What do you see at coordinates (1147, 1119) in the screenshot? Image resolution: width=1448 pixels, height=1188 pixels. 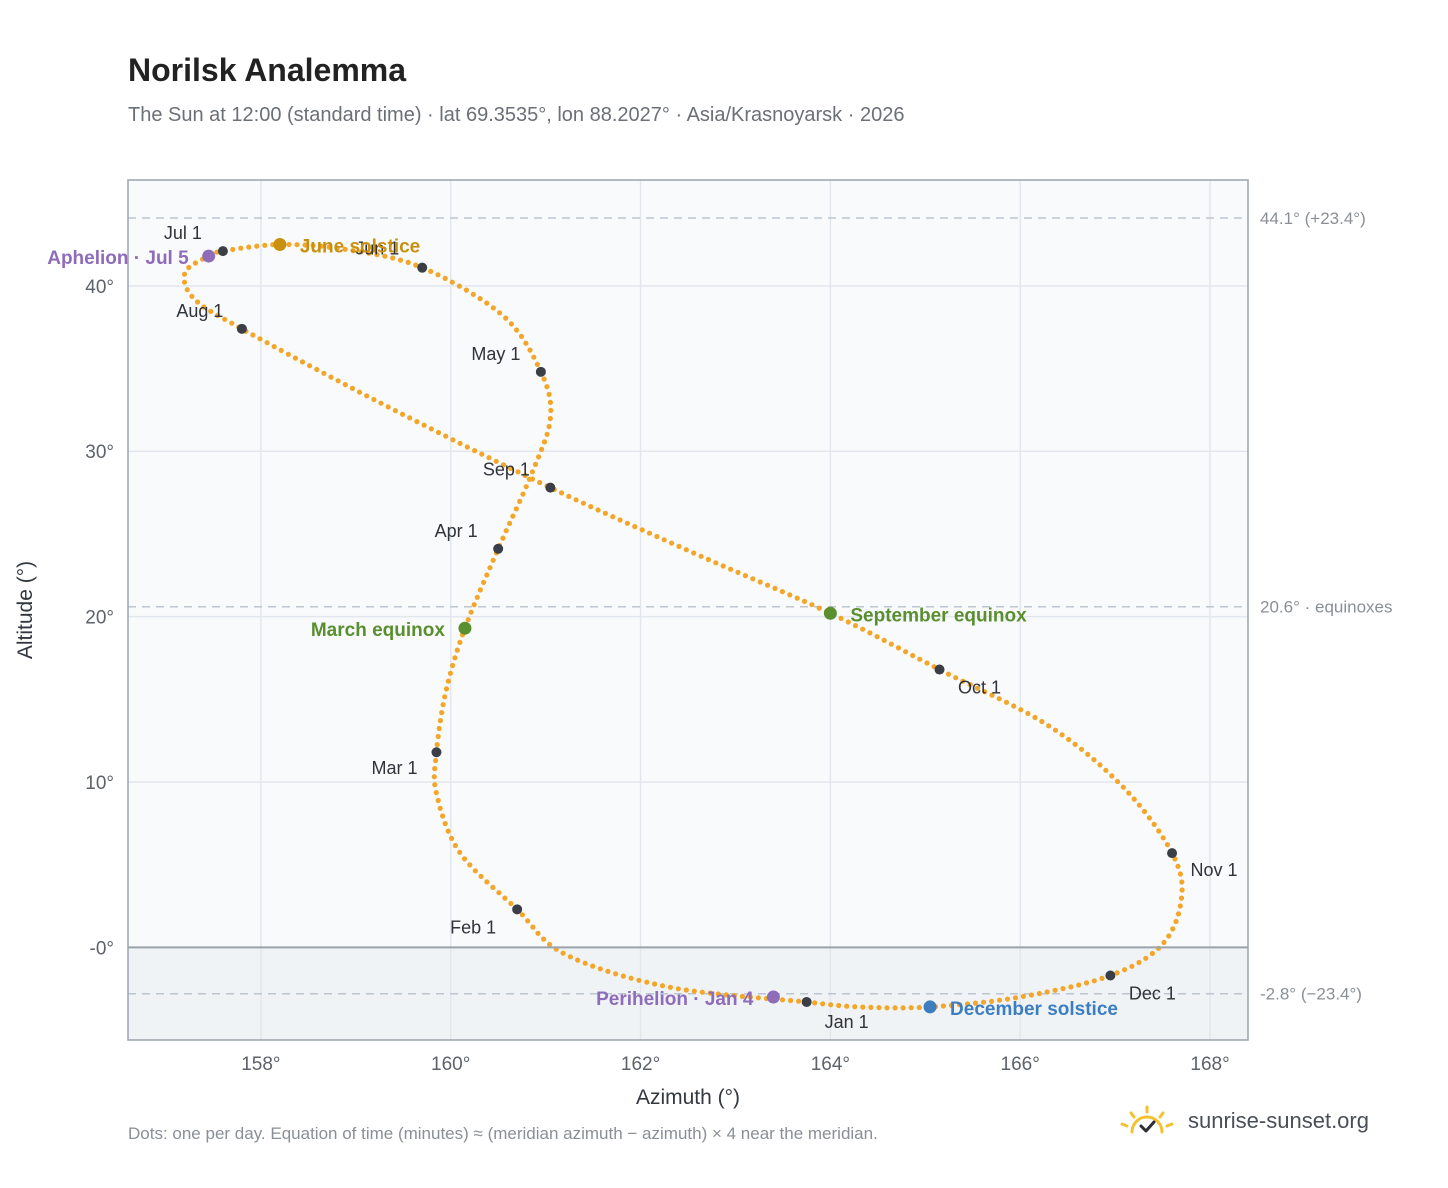 I see `sun-logo-icon` at bounding box center [1147, 1119].